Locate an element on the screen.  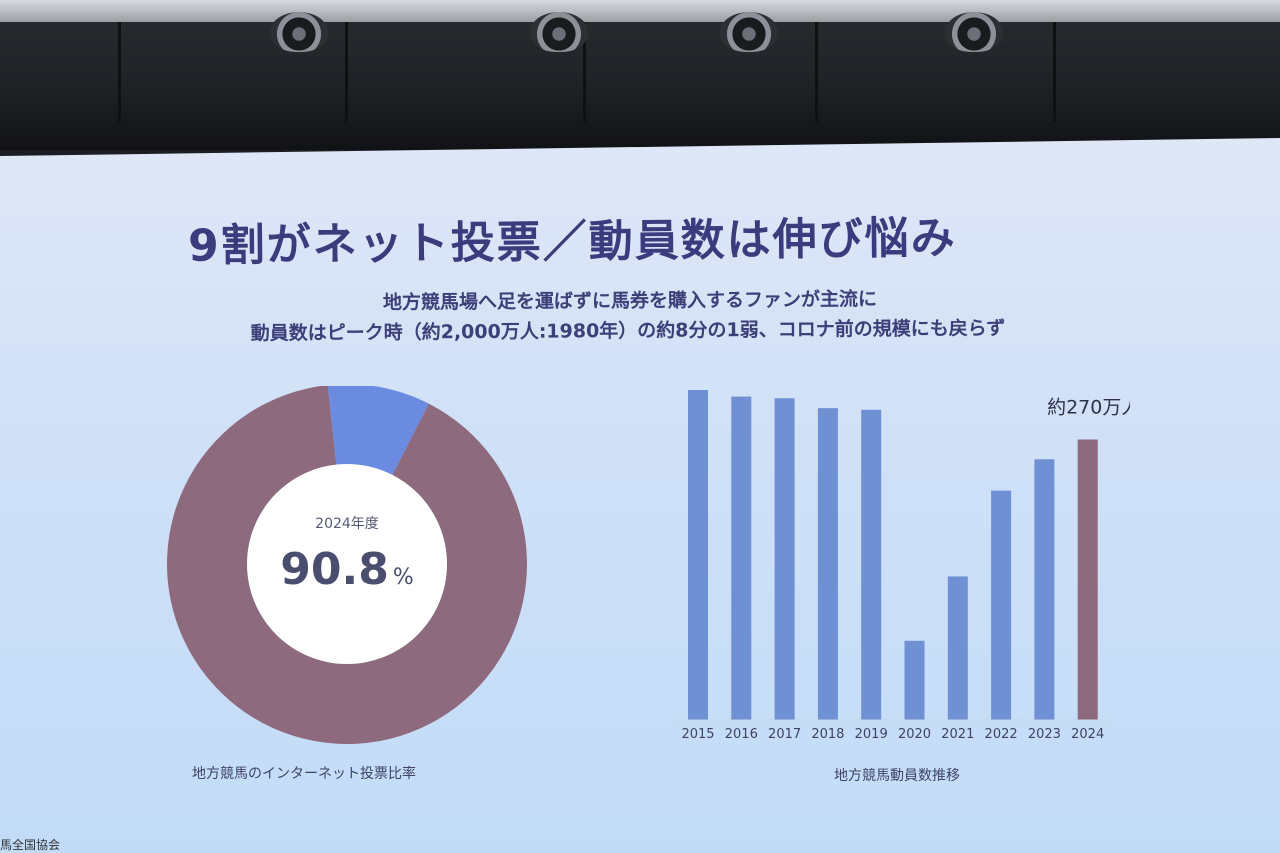
bar-2017 is located at coordinates (784, 559).